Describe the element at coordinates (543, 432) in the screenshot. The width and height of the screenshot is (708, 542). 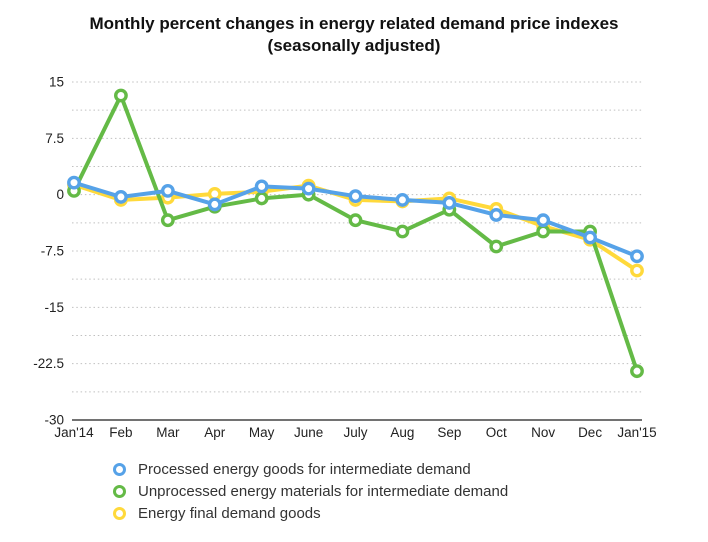
I see `x-tick-label: Nov` at that location.